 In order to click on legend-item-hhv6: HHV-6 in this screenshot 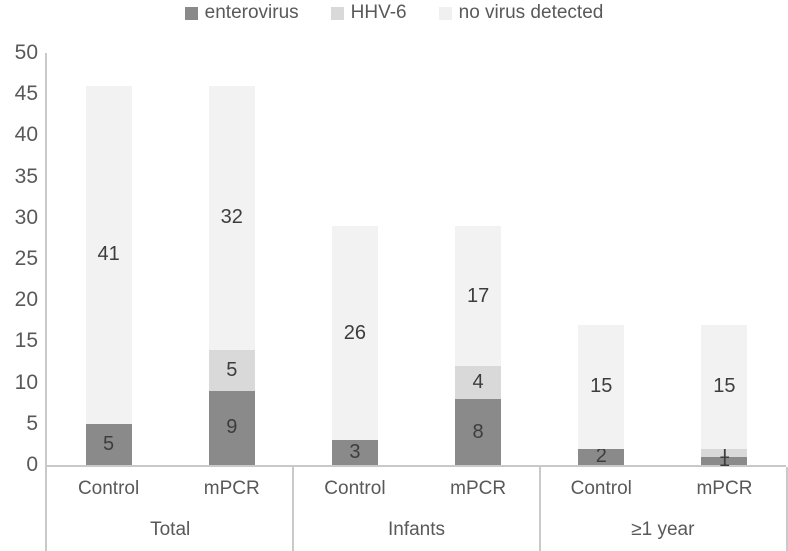, I will do `click(368, 13)`.